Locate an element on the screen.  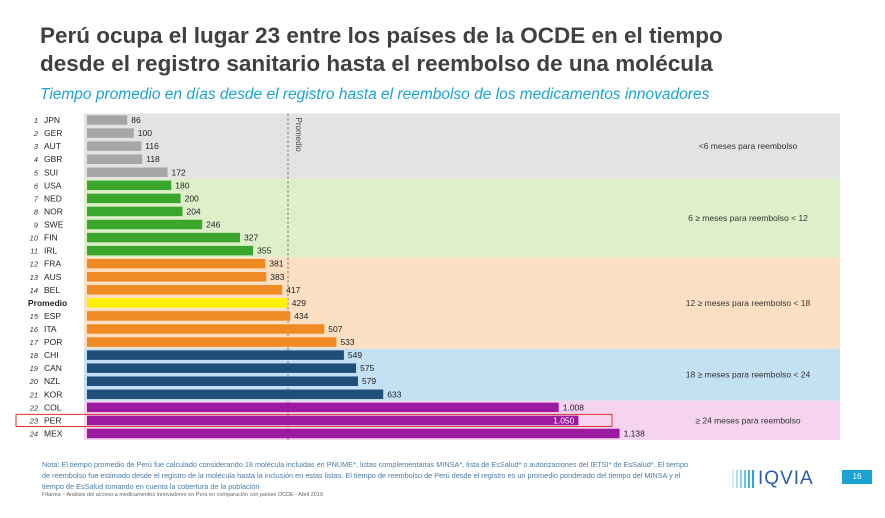
category-label: PER is located at coordinates (52, 420).